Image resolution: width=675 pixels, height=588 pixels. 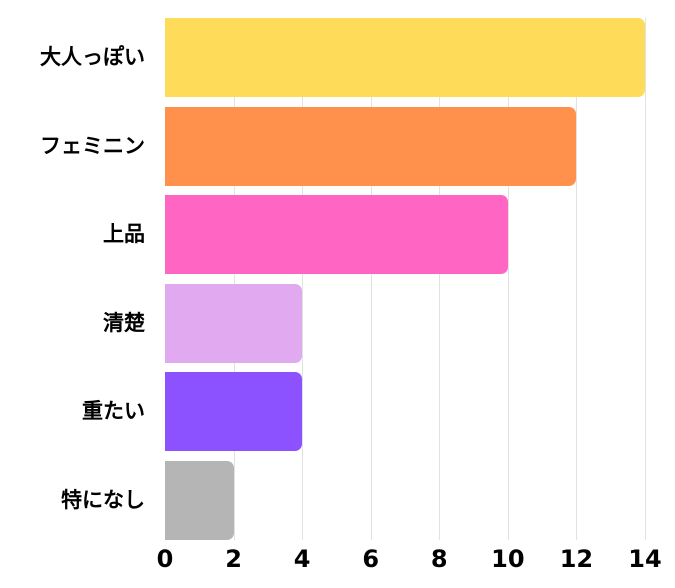 What do you see at coordinates (336, 234) in the screenshot?
I see `bar: 10` at bounding box center [336, 234].